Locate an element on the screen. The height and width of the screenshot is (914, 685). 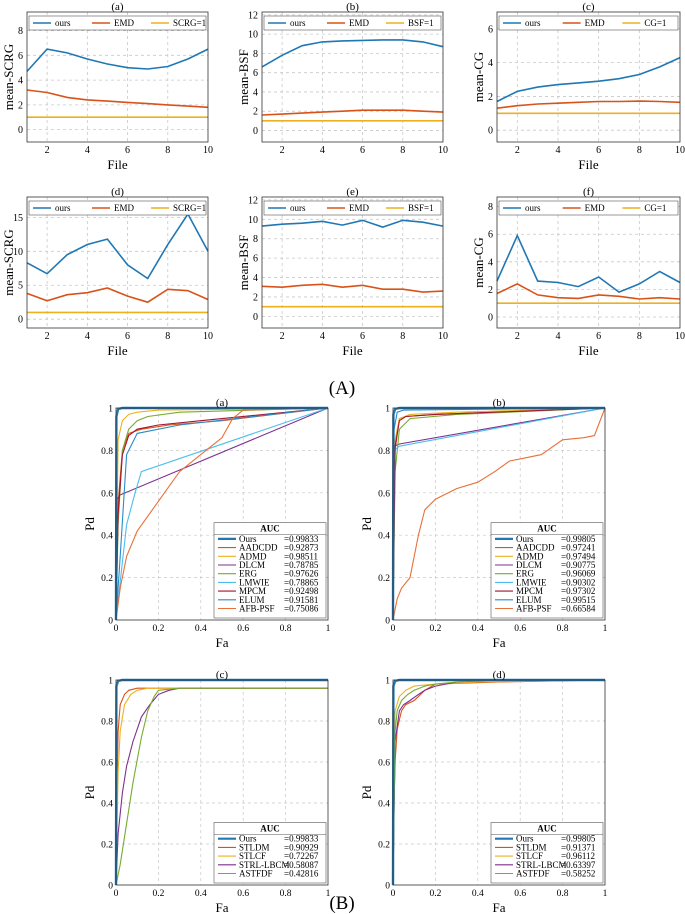
legend-auc-value: =0.66584 is located at coordinates (578, 609).